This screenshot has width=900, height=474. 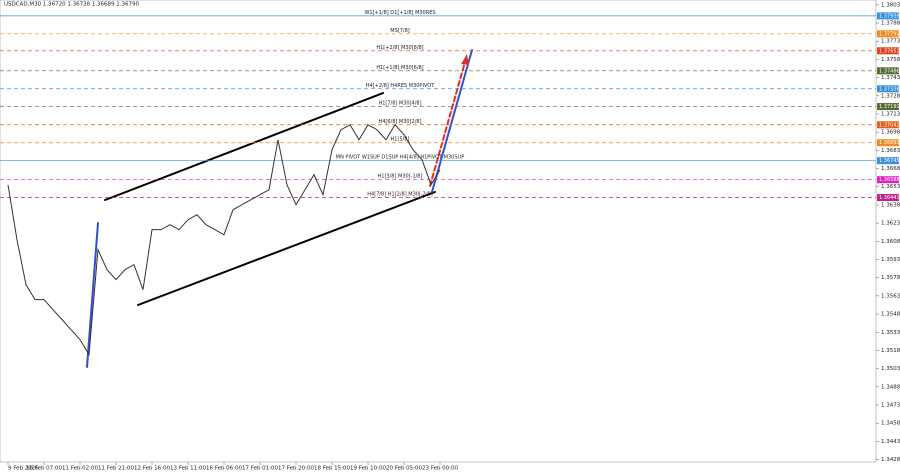 I want to click on y-tick-label: 1.38030, so click(x=890, y=5).